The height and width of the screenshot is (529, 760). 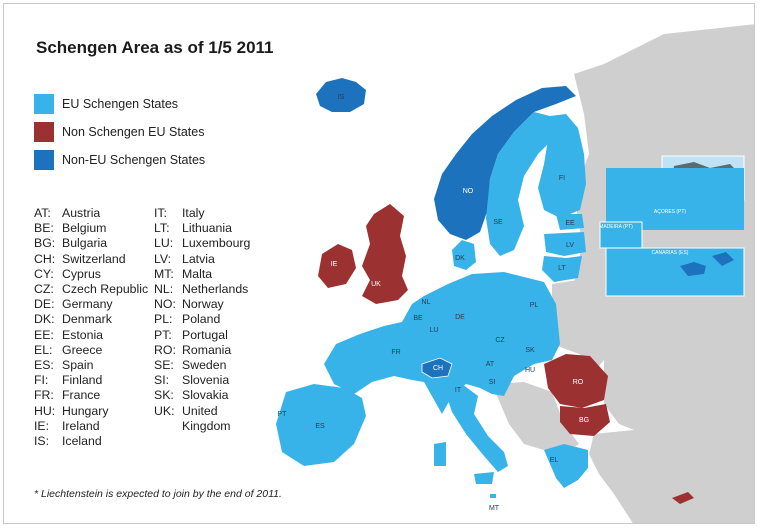 I want to click on abbr-row: RO: Romania, so click(x=202, y=350).